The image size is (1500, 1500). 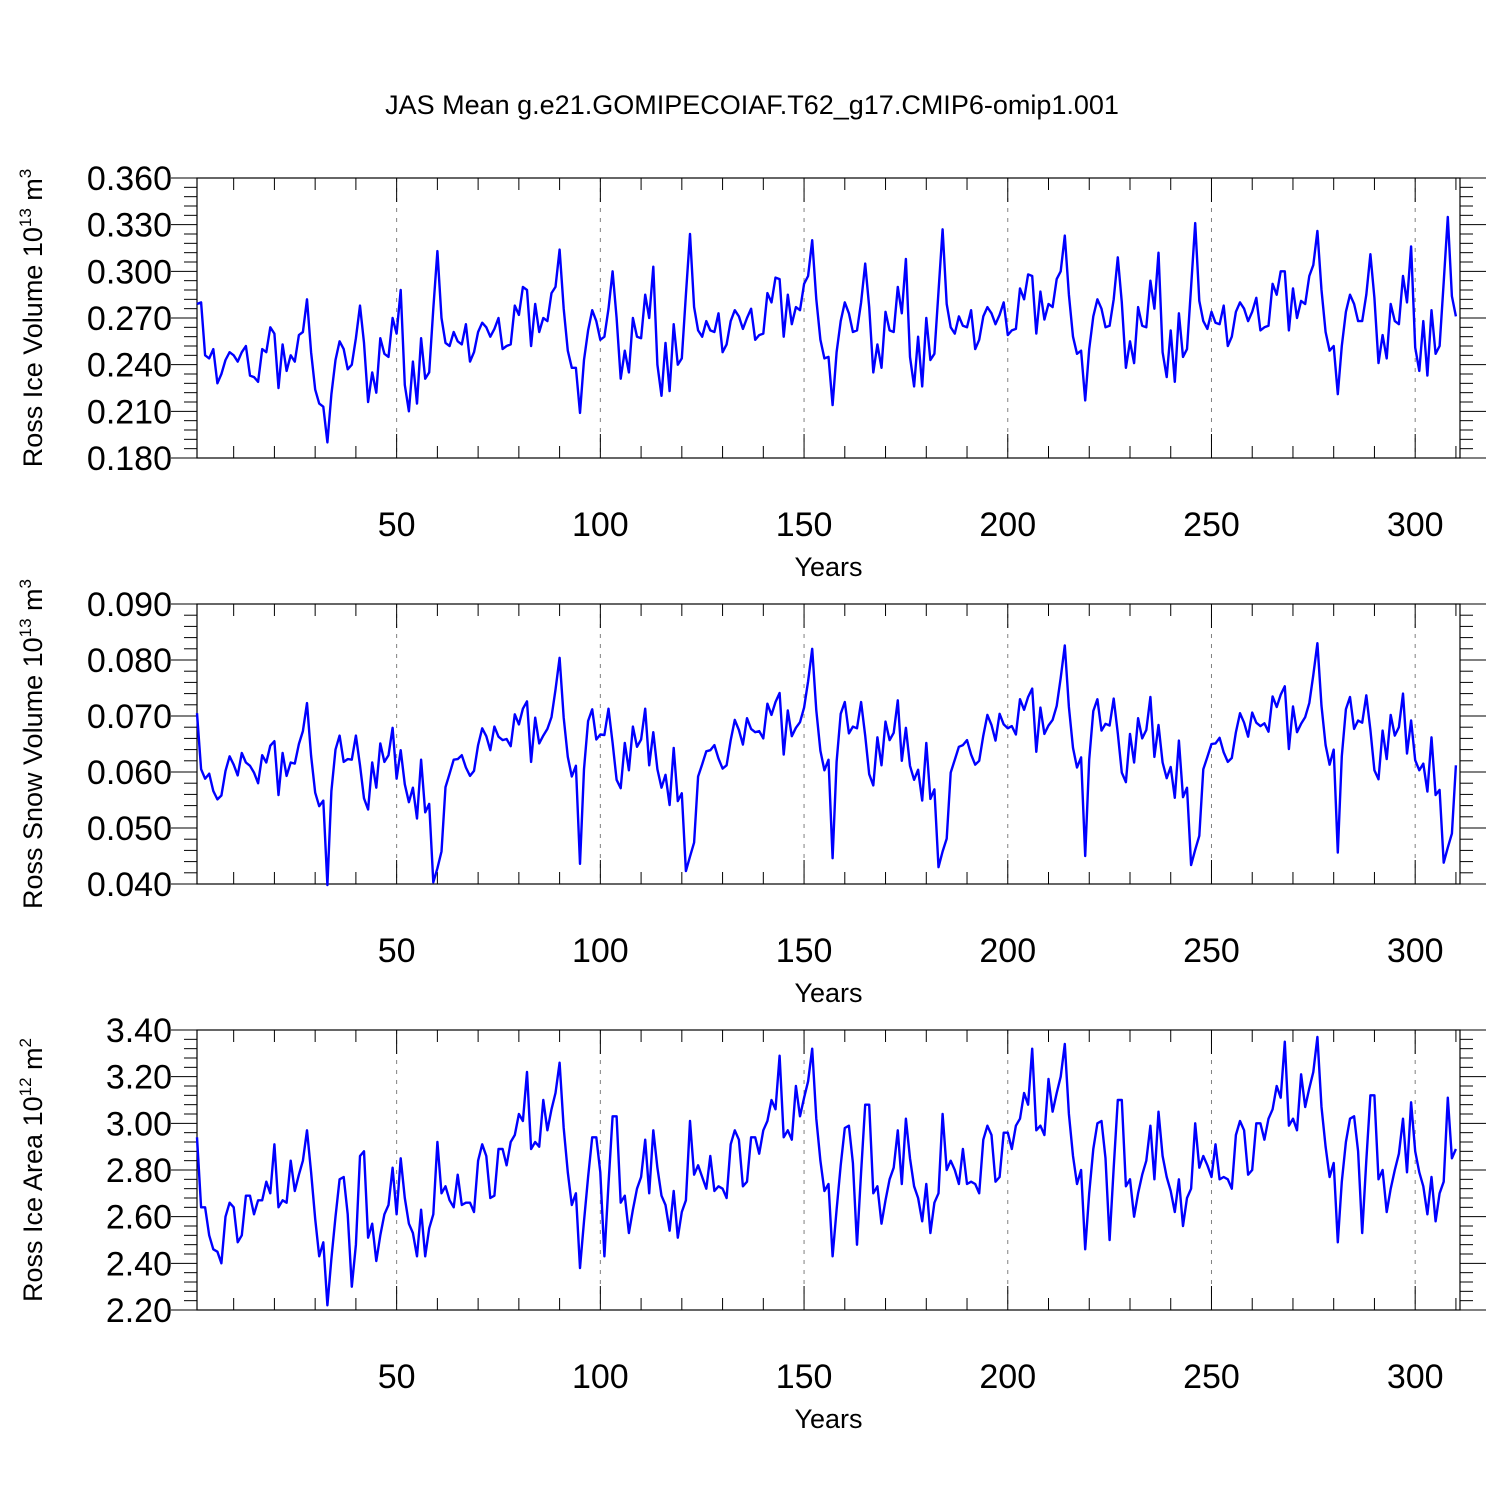 What do you see at coordinates (32, 318) in the screenshot?
I see `y-axis-label: Ross Ice Volume 1013 m3` at bounding box center [32, 318].